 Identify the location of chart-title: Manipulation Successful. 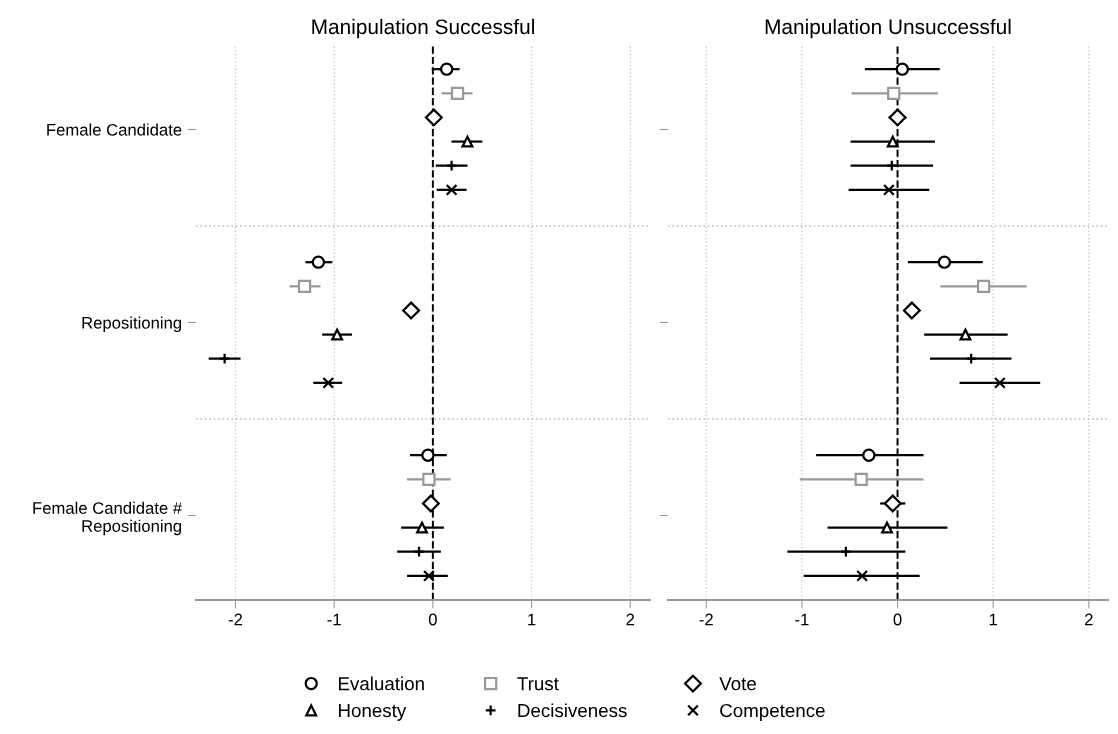
(423, 28).